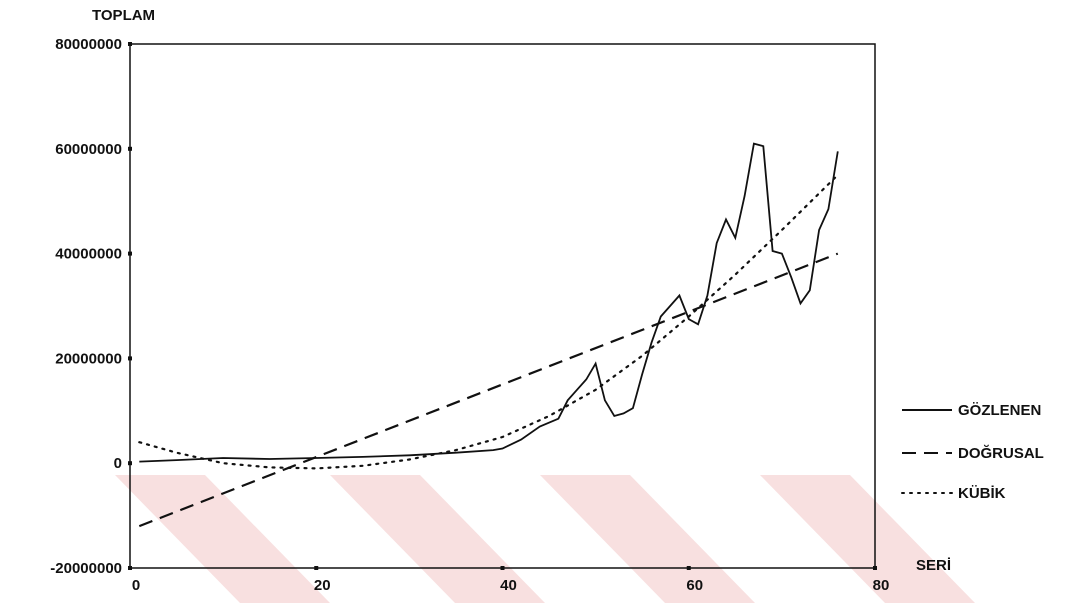 The height and width of the screenshot is (603, 1065). What do you see at coordinates (999, 410) in the screenshot?
I see `legend-label: GÖZLENEN` at bounding box center [999, 410].